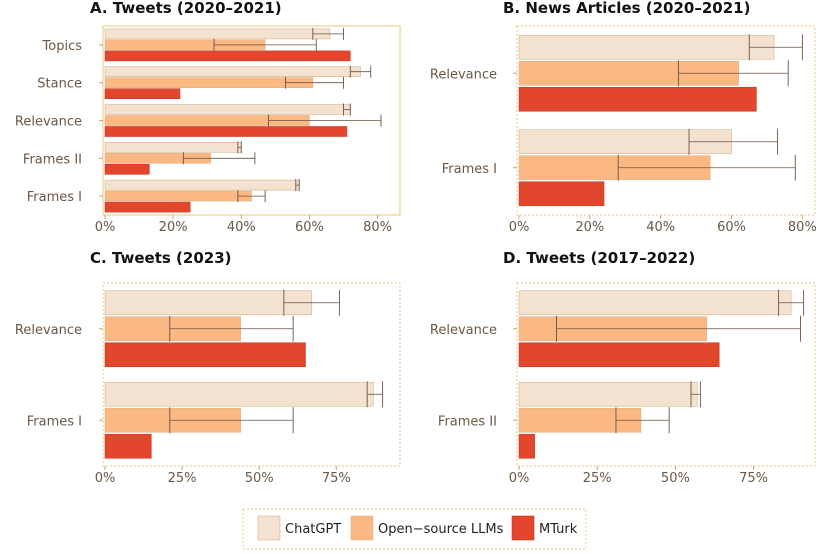 The height and width of the screenshot is (554, 830). What do you see at coordinates (186, 8) in the screenshot?
I see `panel-title: A. Tweets (2020–2021)` at bounding box center [186, 8].